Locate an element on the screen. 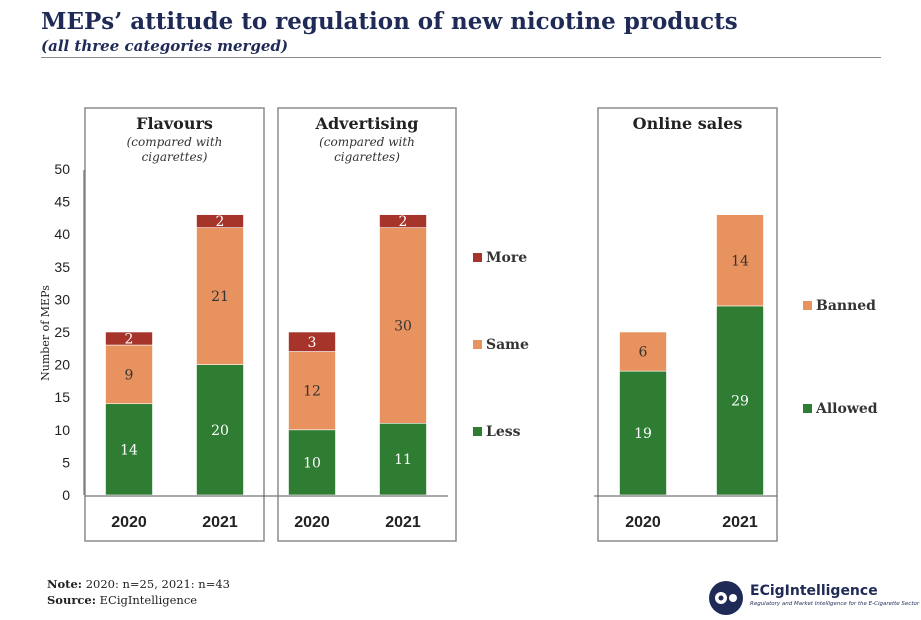  legend-label-banned: Banned is located at coordinates (846, 306).